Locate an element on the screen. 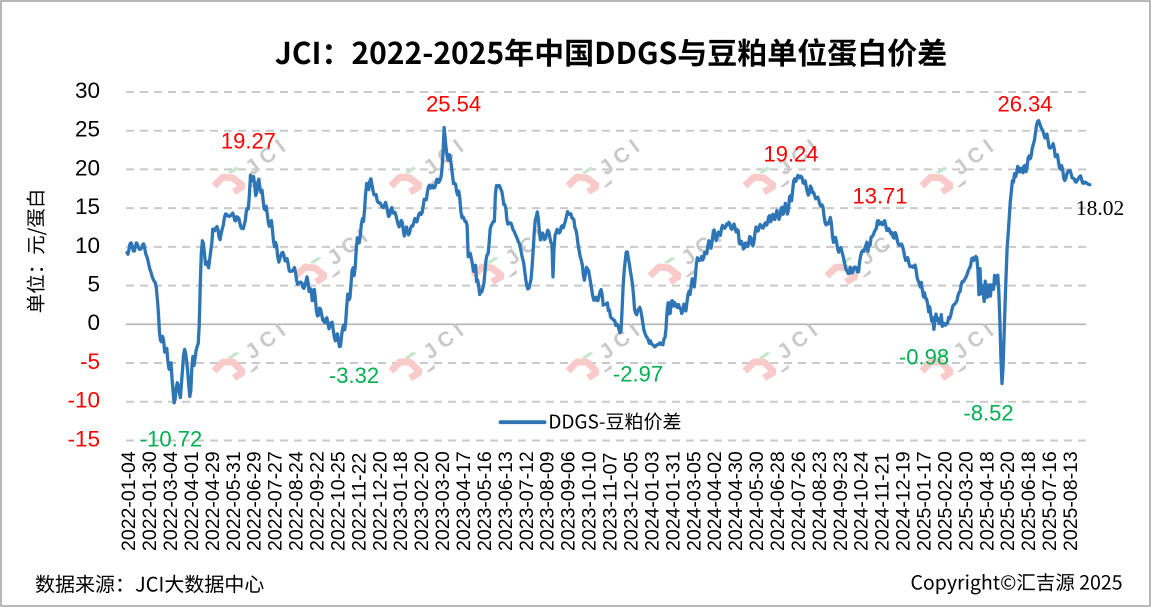  svg-text: 2022-08-24 is located at coordinates (297, 501).